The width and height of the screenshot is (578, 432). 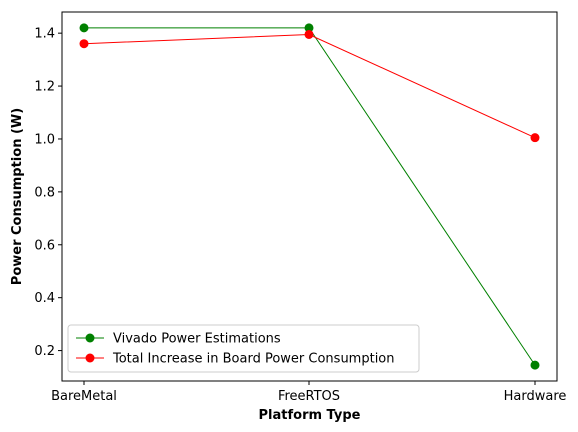 What do you see at coordinates (44, 245) in the screenshot?
I see `y-tick-label: 0.6` at bounding box center [44, 245].